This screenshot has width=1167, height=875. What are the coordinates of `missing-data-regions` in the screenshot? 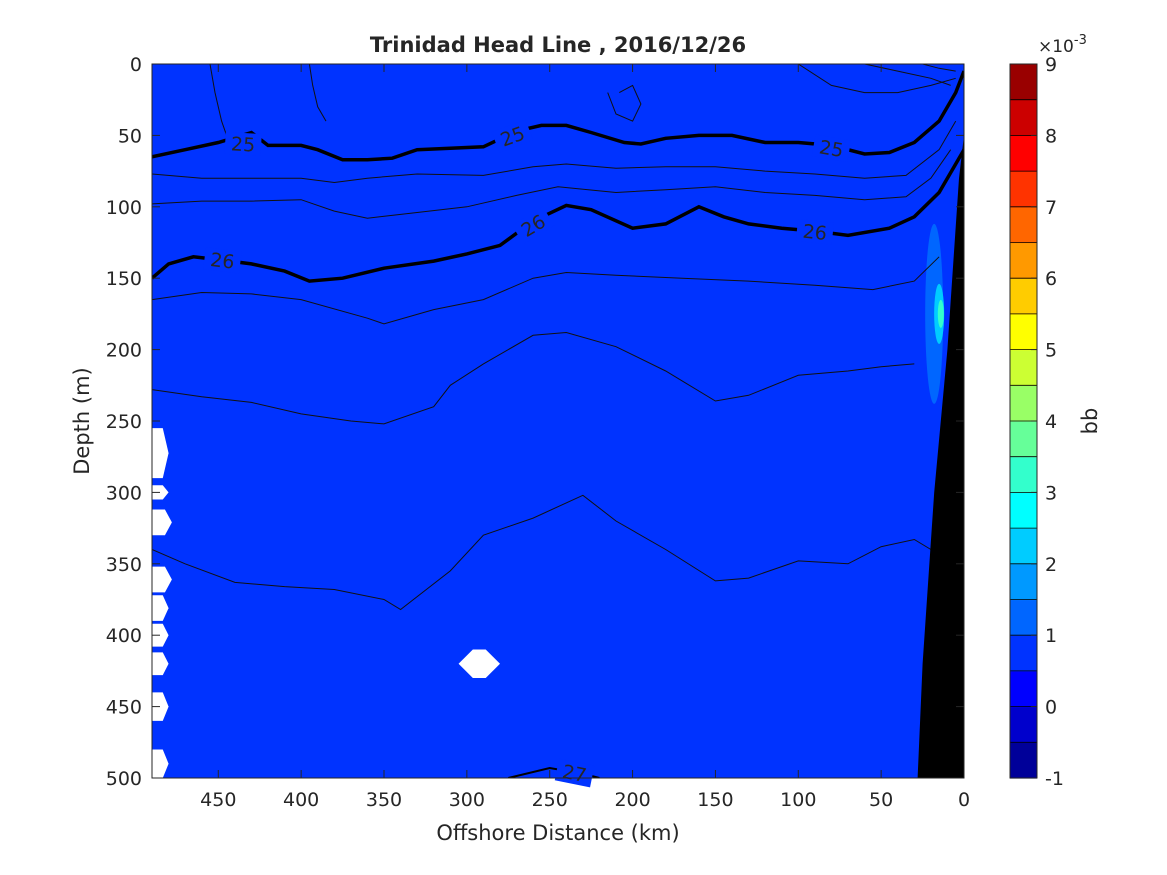 It's located at (326, 603).